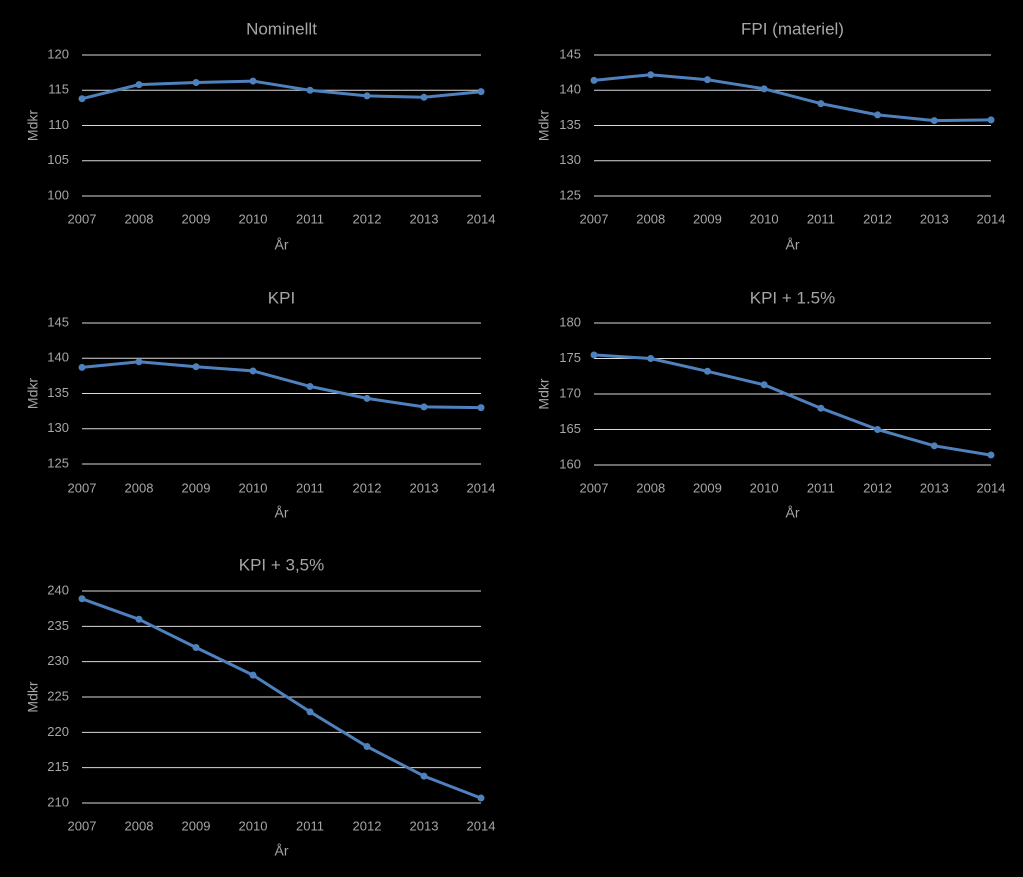 This screenshot has width=1023, height=877. What do you see at coordinates (570, 392) in the screenshot?
I see `y-tick-label: 170` at bounding box center [570, 392].